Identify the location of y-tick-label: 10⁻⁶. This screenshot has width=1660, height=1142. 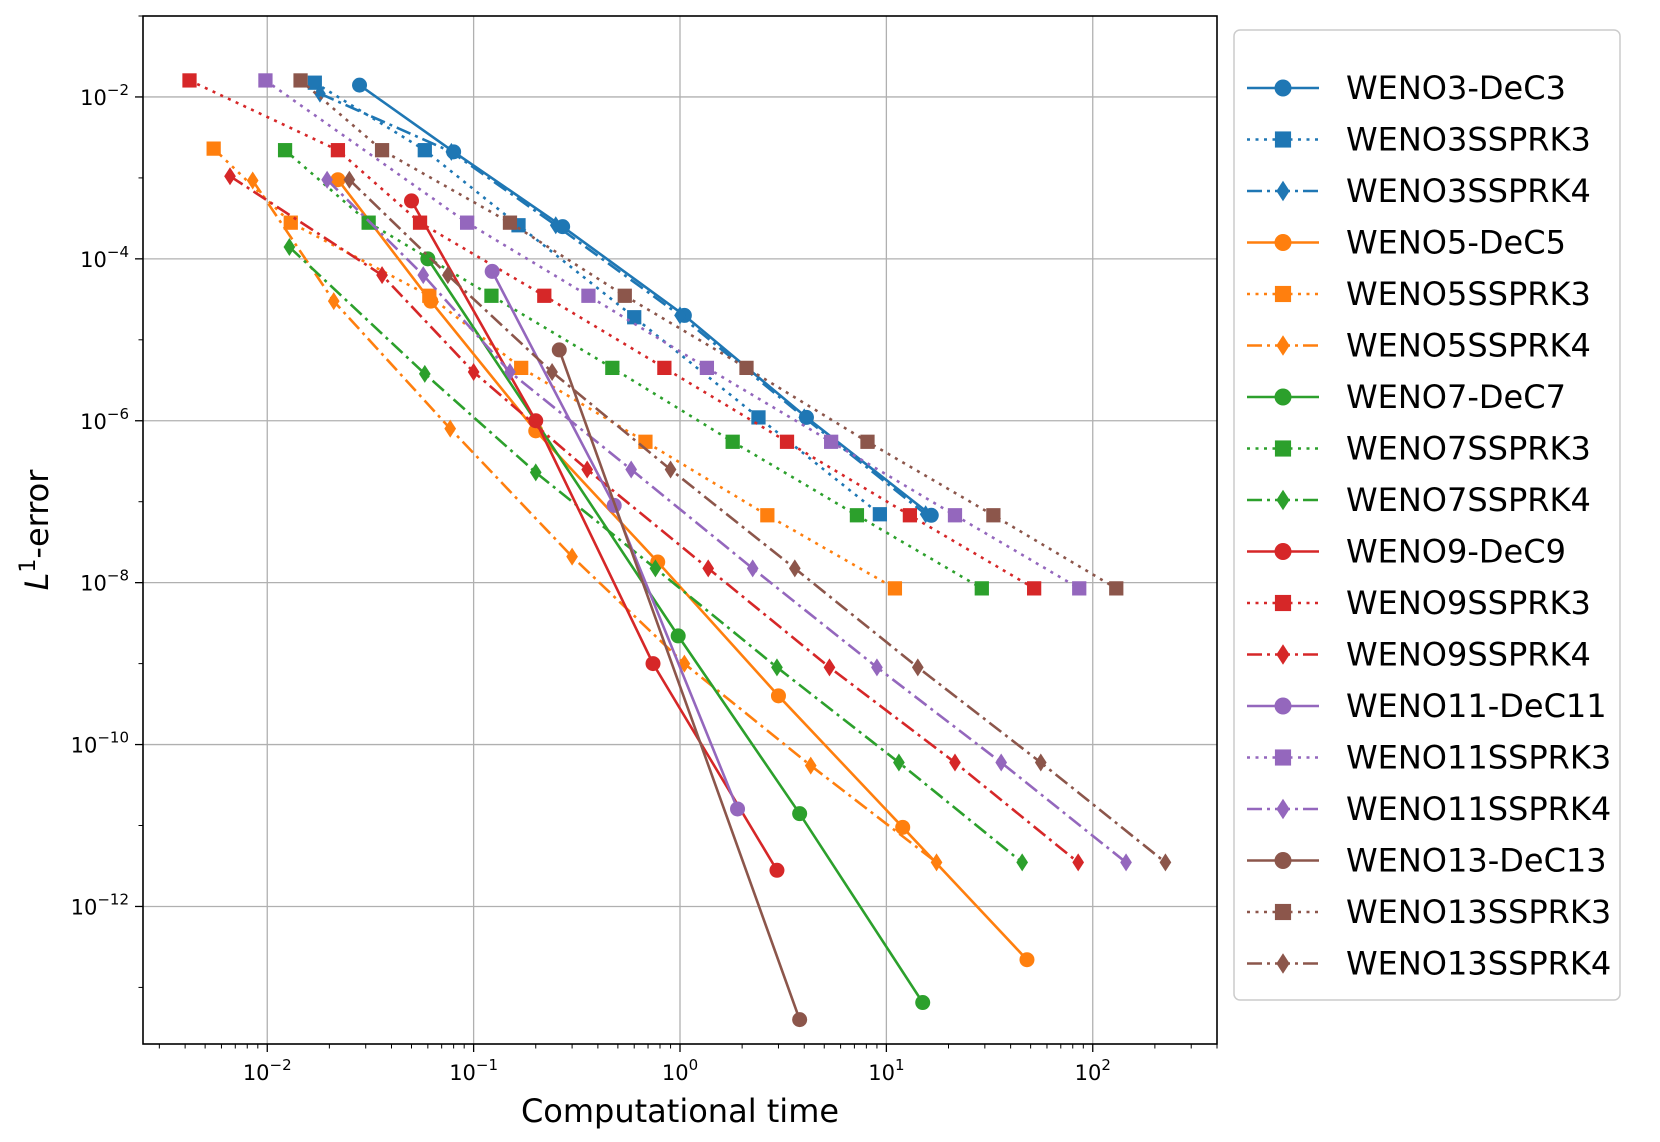
(104, 419).